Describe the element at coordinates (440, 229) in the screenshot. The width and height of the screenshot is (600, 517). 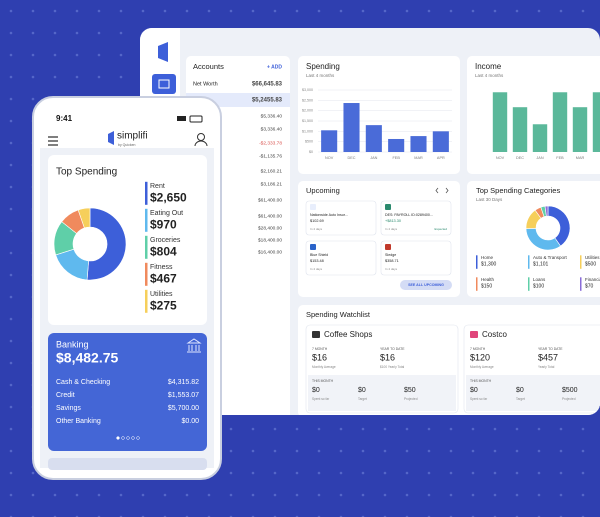
I see `payee-status: Expected` at that location.